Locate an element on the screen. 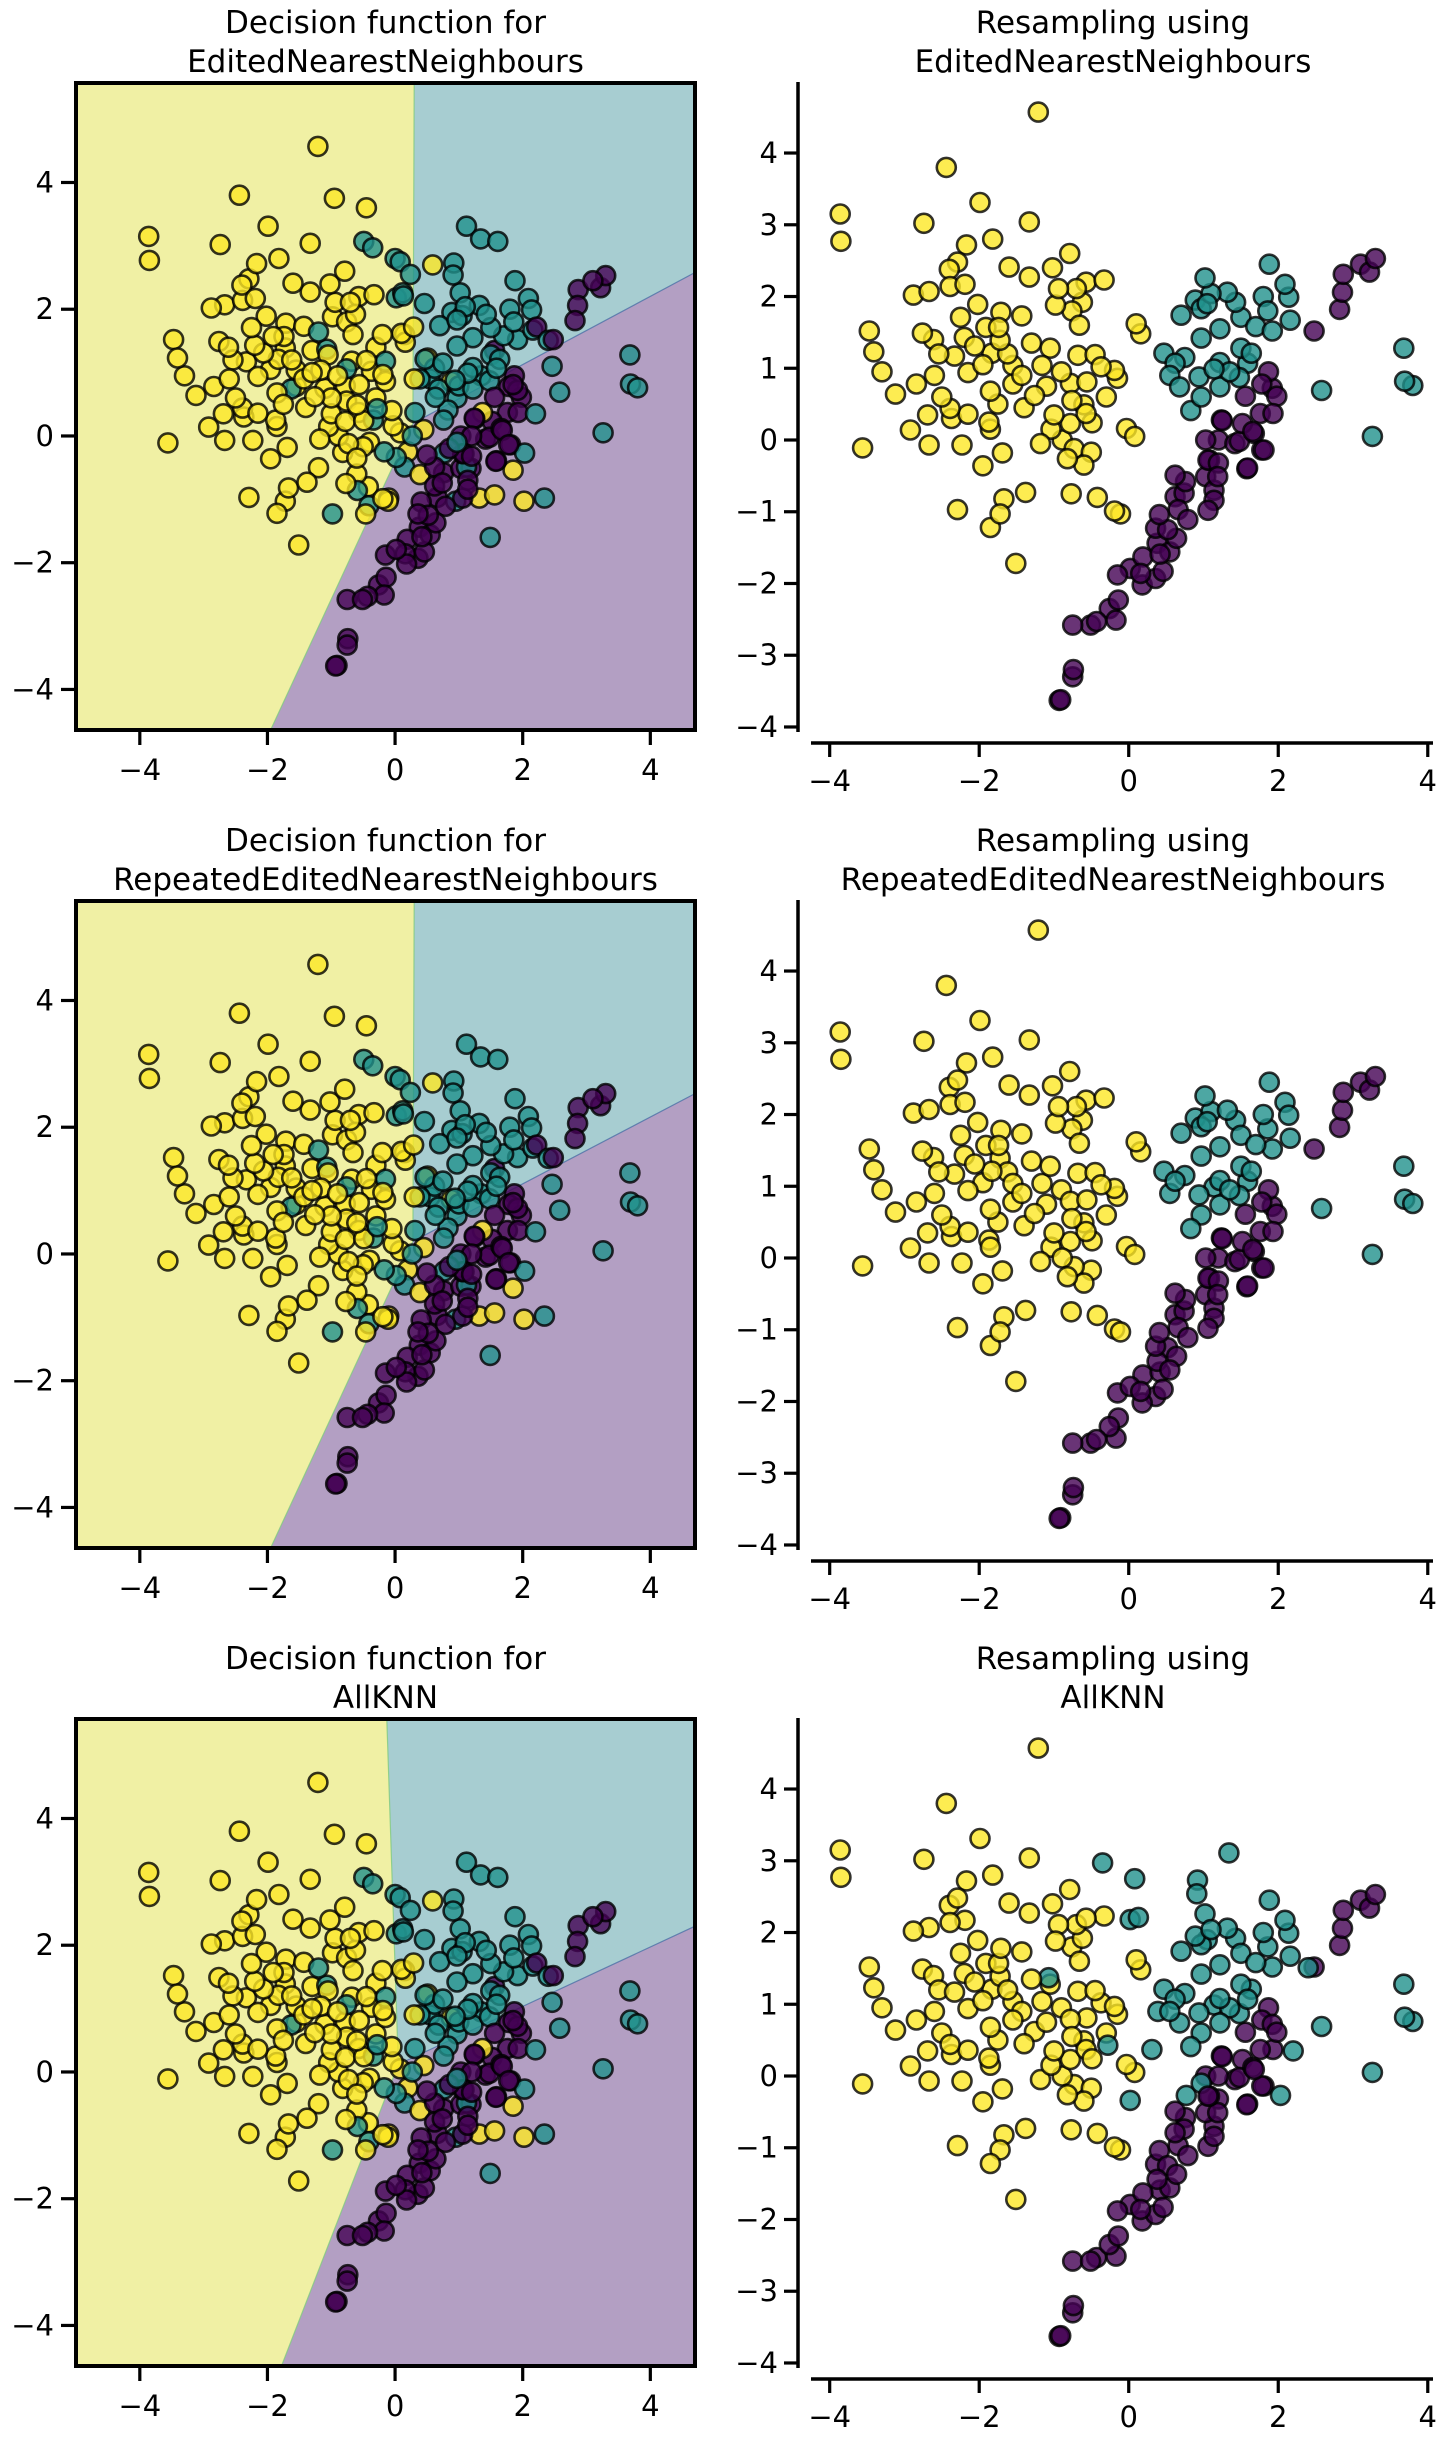 Image resolution: width=1447 pixels, height=2448 pixels. x-tick-label: −2 is located at coordinates (267, 770).